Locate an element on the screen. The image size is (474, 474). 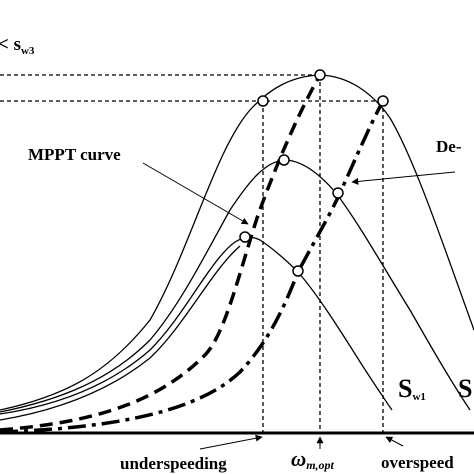
mppt-arrow is located at coordinates (195, 193).